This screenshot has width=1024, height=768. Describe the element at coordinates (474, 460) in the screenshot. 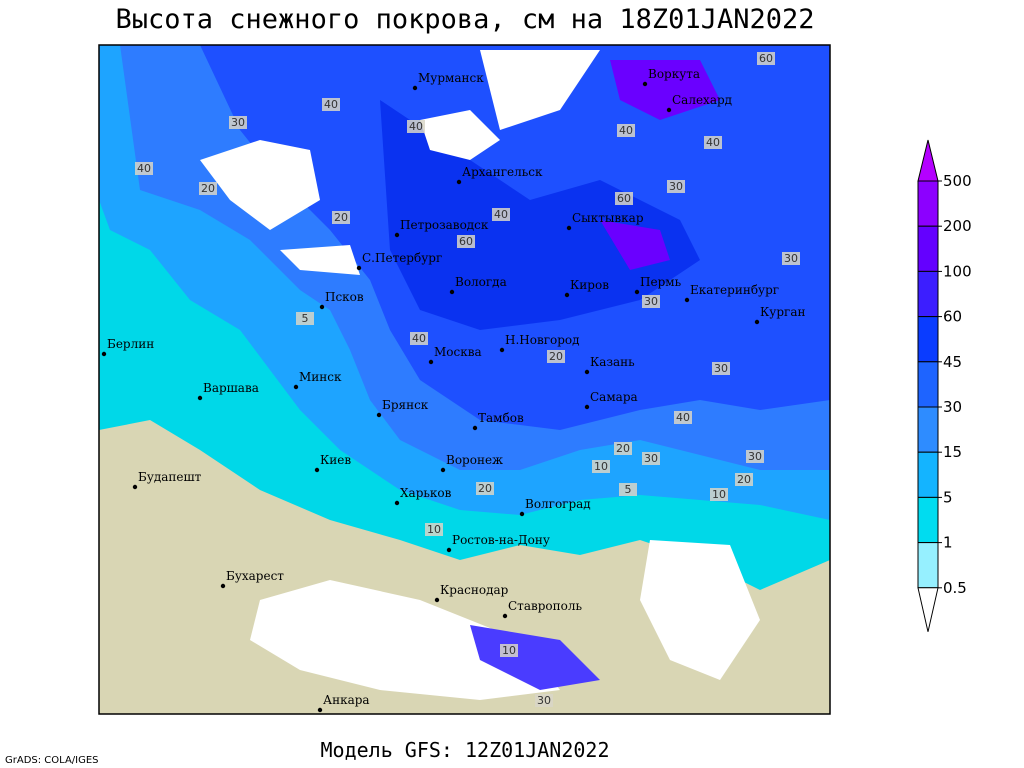

I see `city-label: Воронеж` at that location.